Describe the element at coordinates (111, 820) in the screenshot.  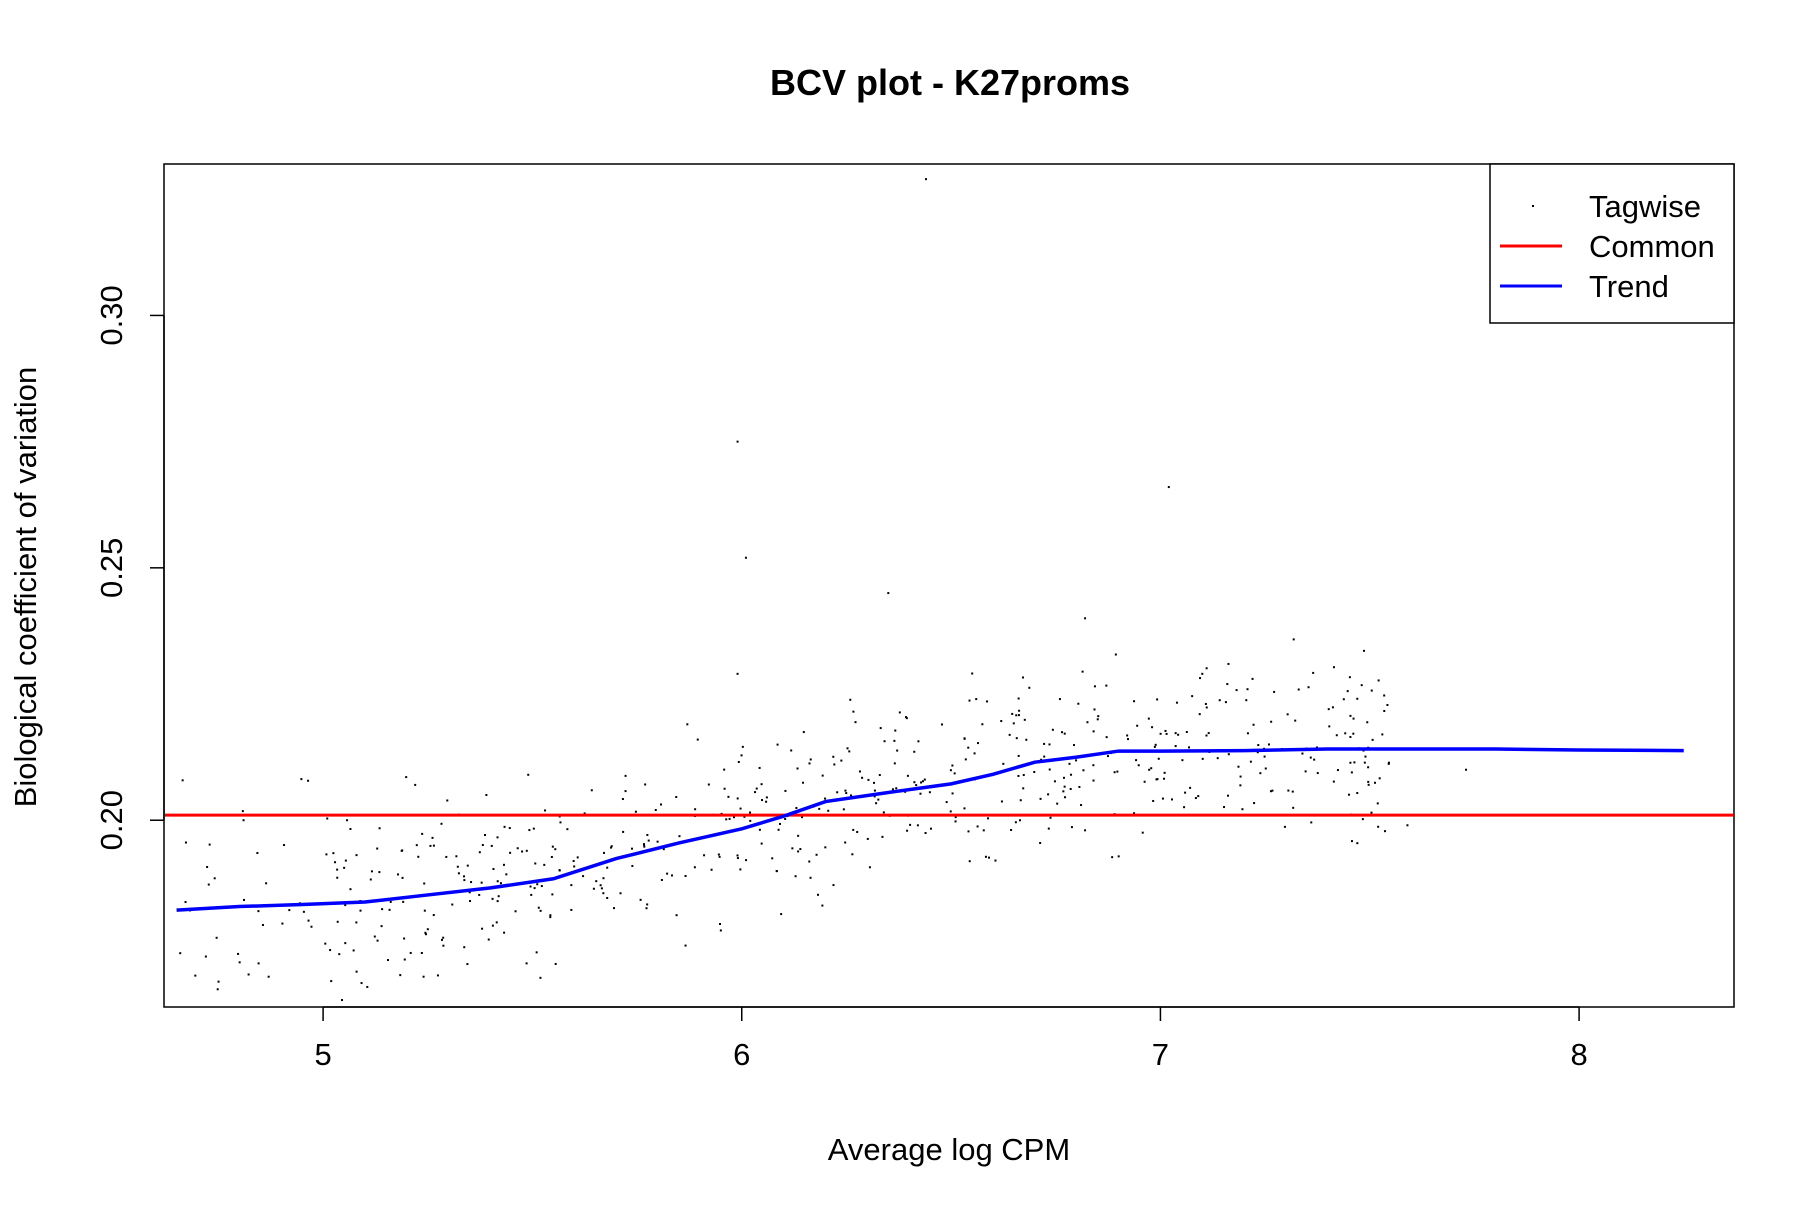
I see `y-tick-label: 0.20` at that location.